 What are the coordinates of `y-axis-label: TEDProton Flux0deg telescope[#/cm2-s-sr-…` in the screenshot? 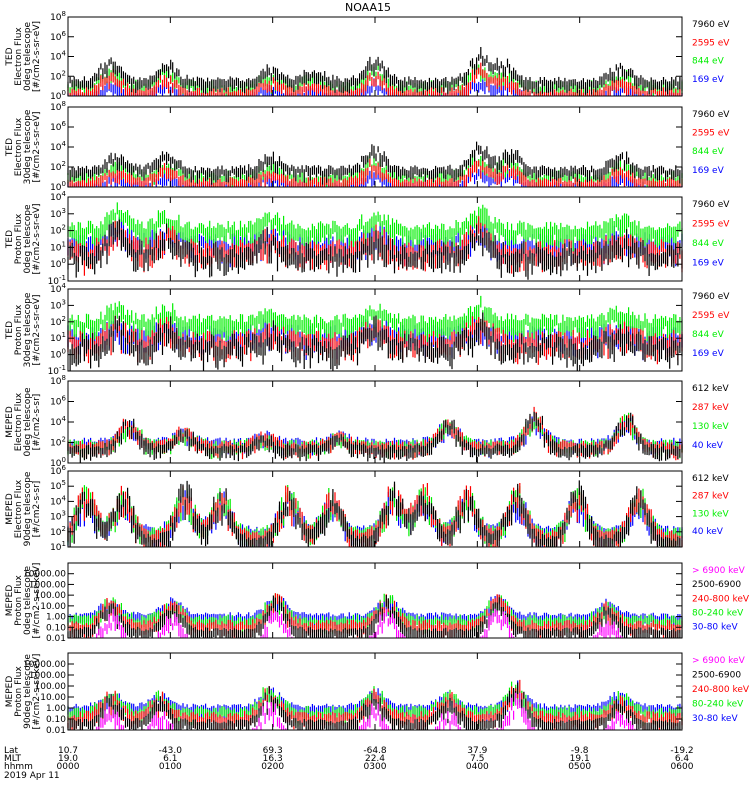 It's located at (23, 239).